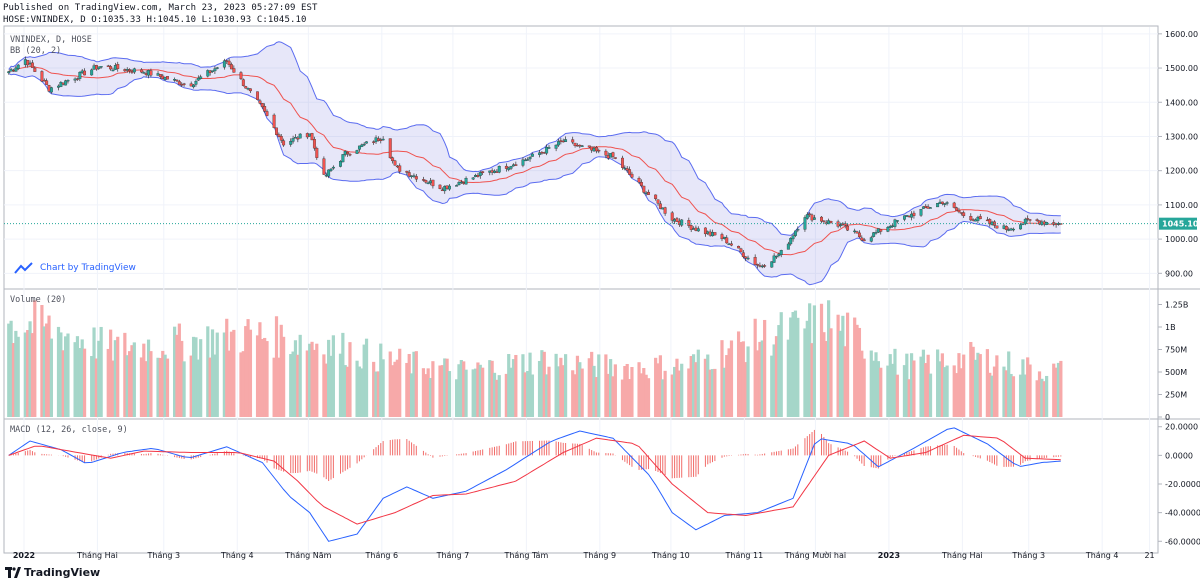 The height and width of the screenshot is (584, 1200). Describe the element at coordinates (1181, 205) in the screenshot. I see `y-tick-label: 1100.00` at that location.